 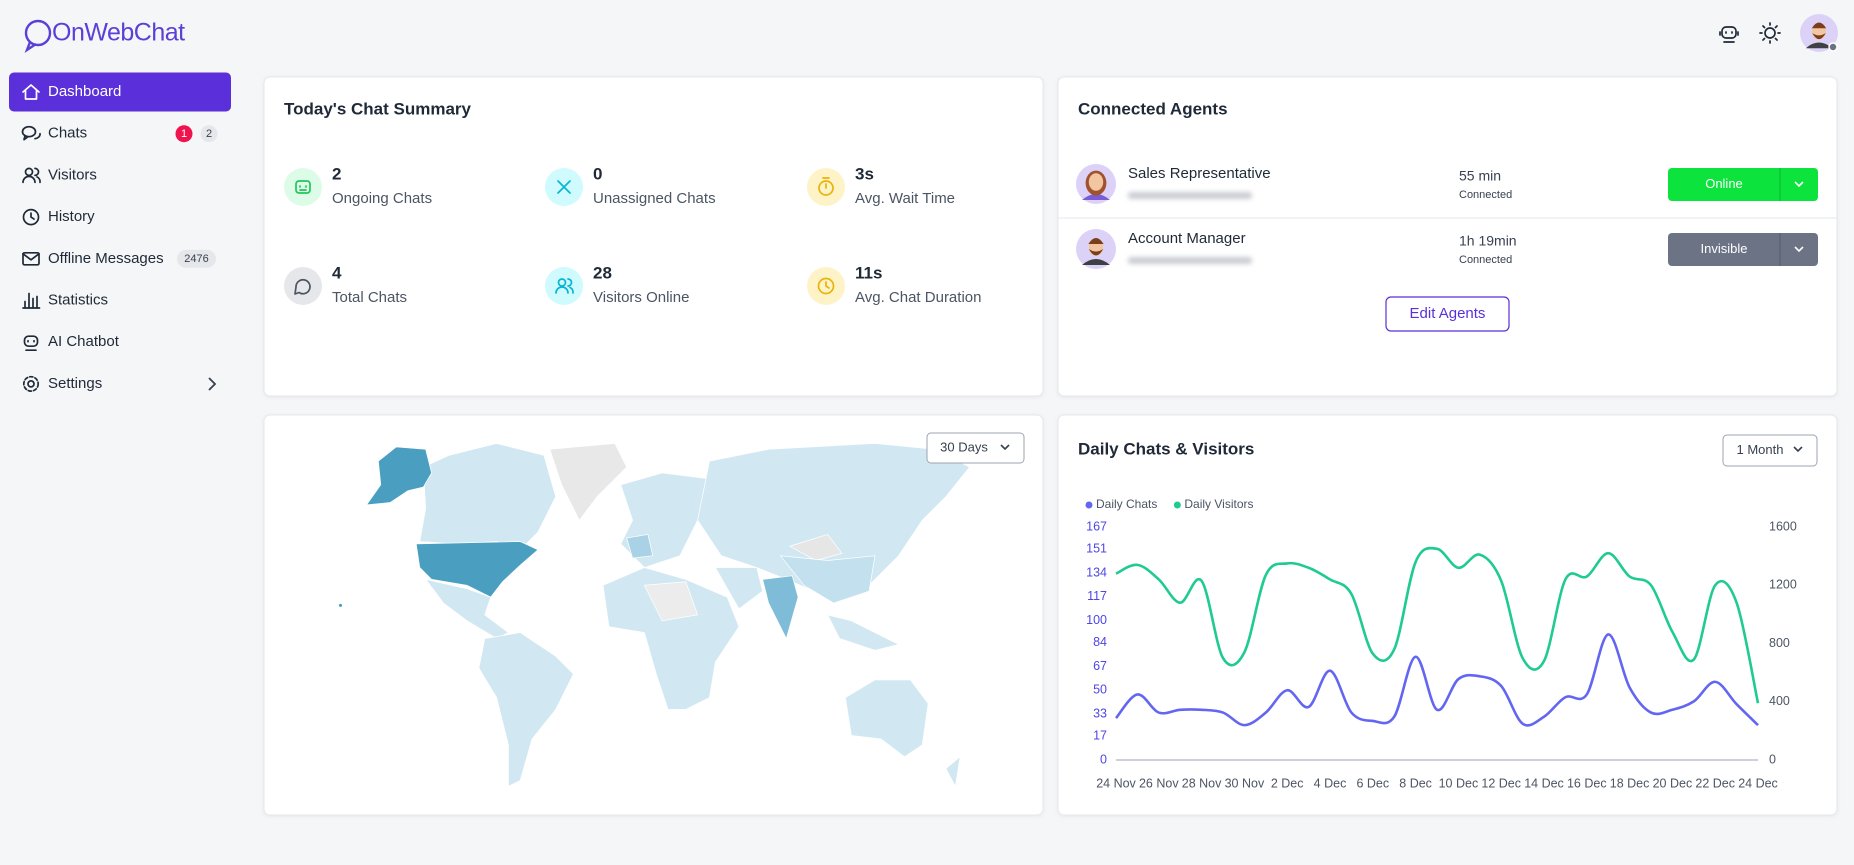 What do you see at coordinates (1459, 783) in the screenshot?
I see `x-tick-label: 10 Dec` at bounding box center [1459, 783].